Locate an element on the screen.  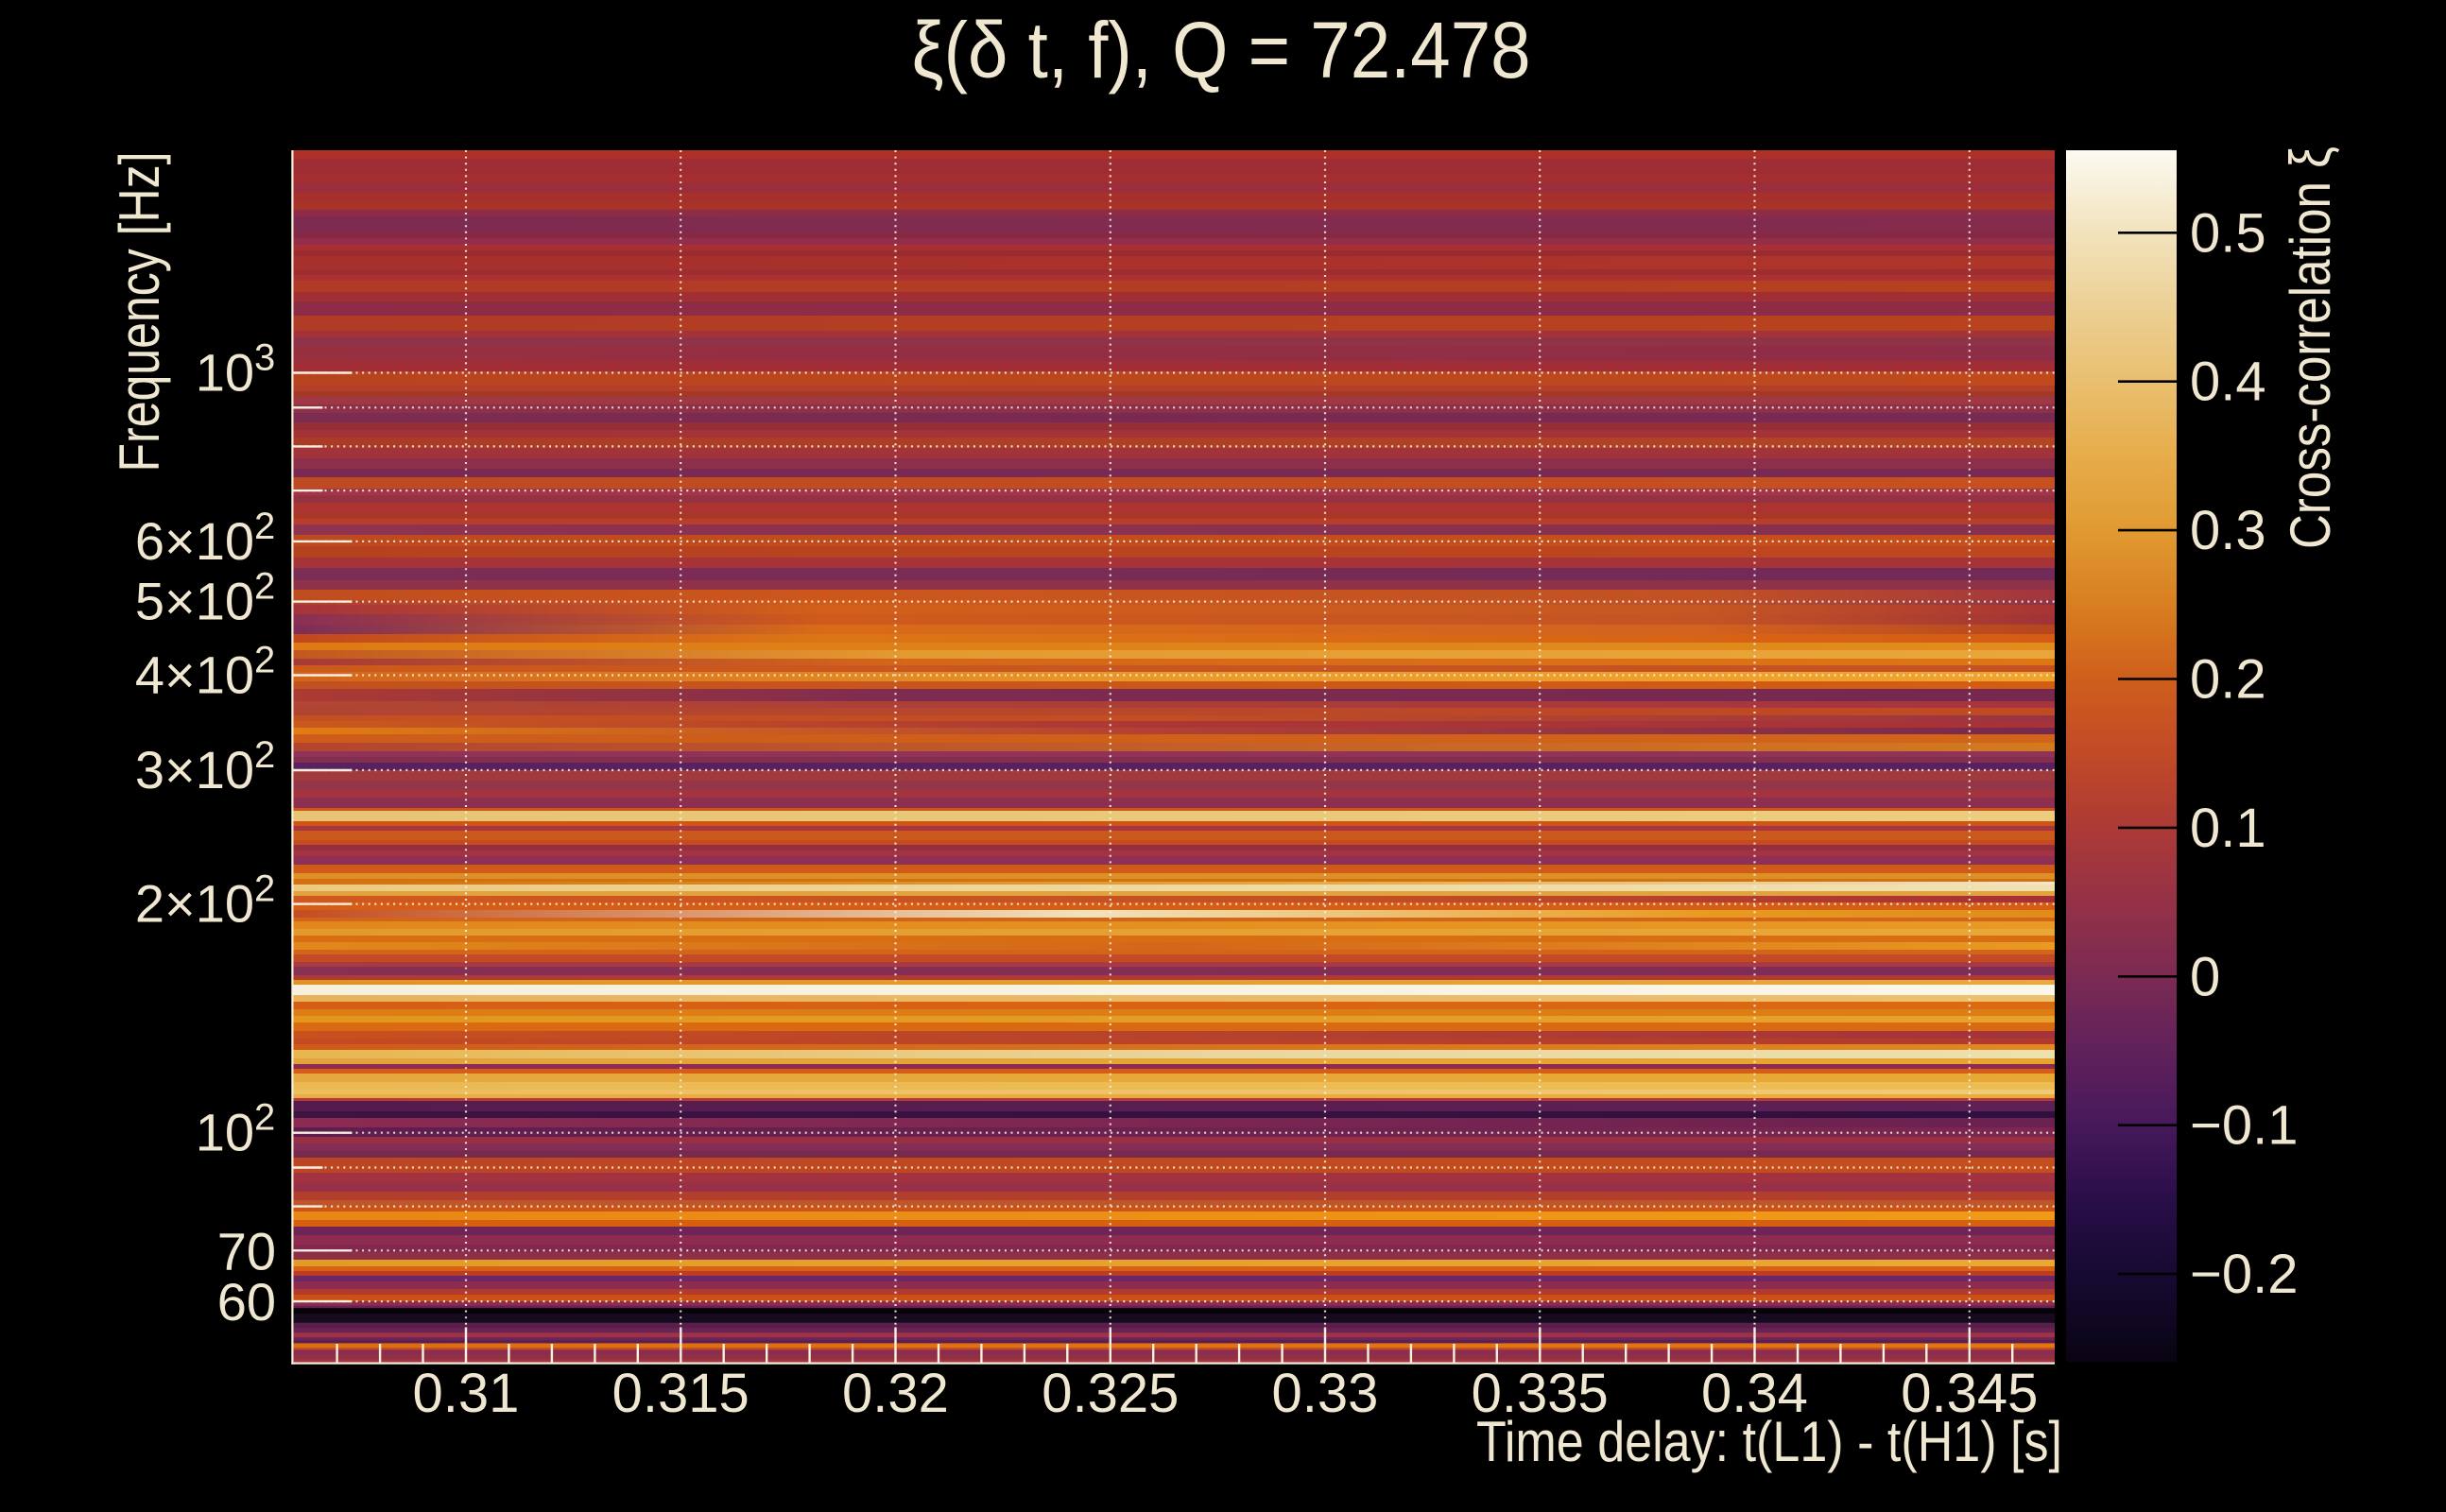
svg-text: 0.34 is located at coordinates (1754, 1393).